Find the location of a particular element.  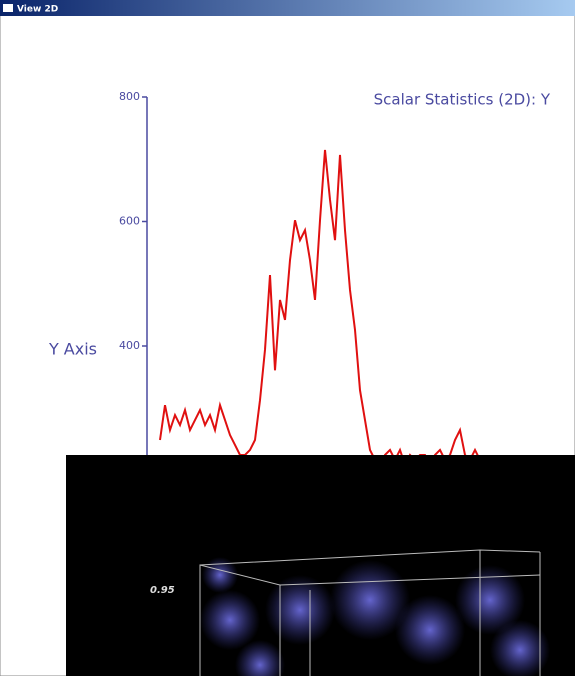

chart-title: Scalar Statistics (2D): Y is located at coordinates (462, 100).